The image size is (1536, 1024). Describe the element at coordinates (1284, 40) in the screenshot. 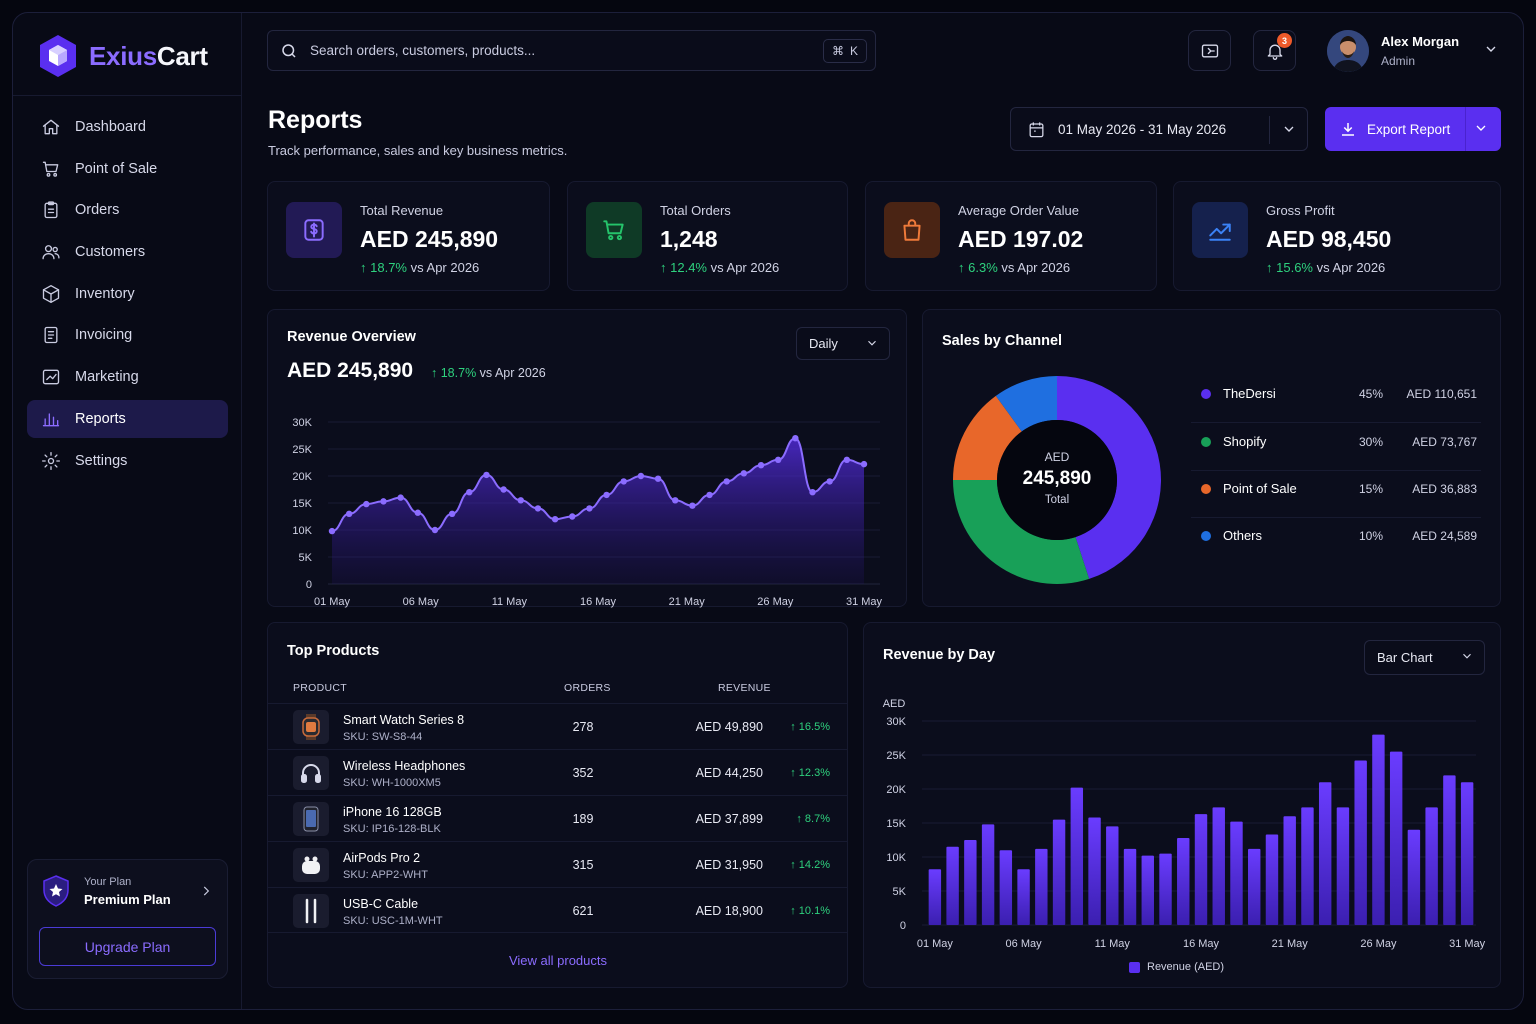

I see `notification-count-badge: 3` at that location.